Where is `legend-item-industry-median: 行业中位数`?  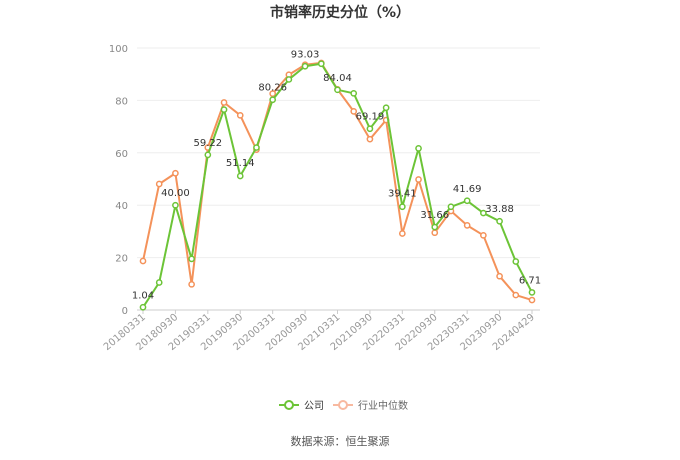 legend-item-industry-median: 行业中位数 is located at coordinates (370, 405).